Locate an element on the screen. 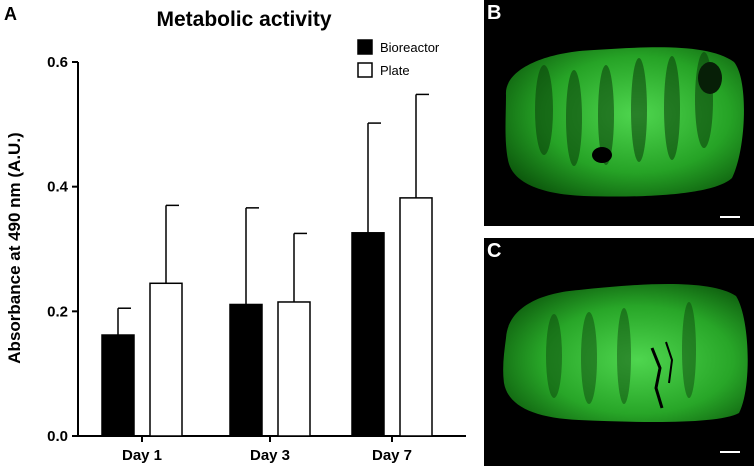 The height and width of the screenshot is (466, 754). y-tick-label: 0.6 is located at coordinates (57, 62).